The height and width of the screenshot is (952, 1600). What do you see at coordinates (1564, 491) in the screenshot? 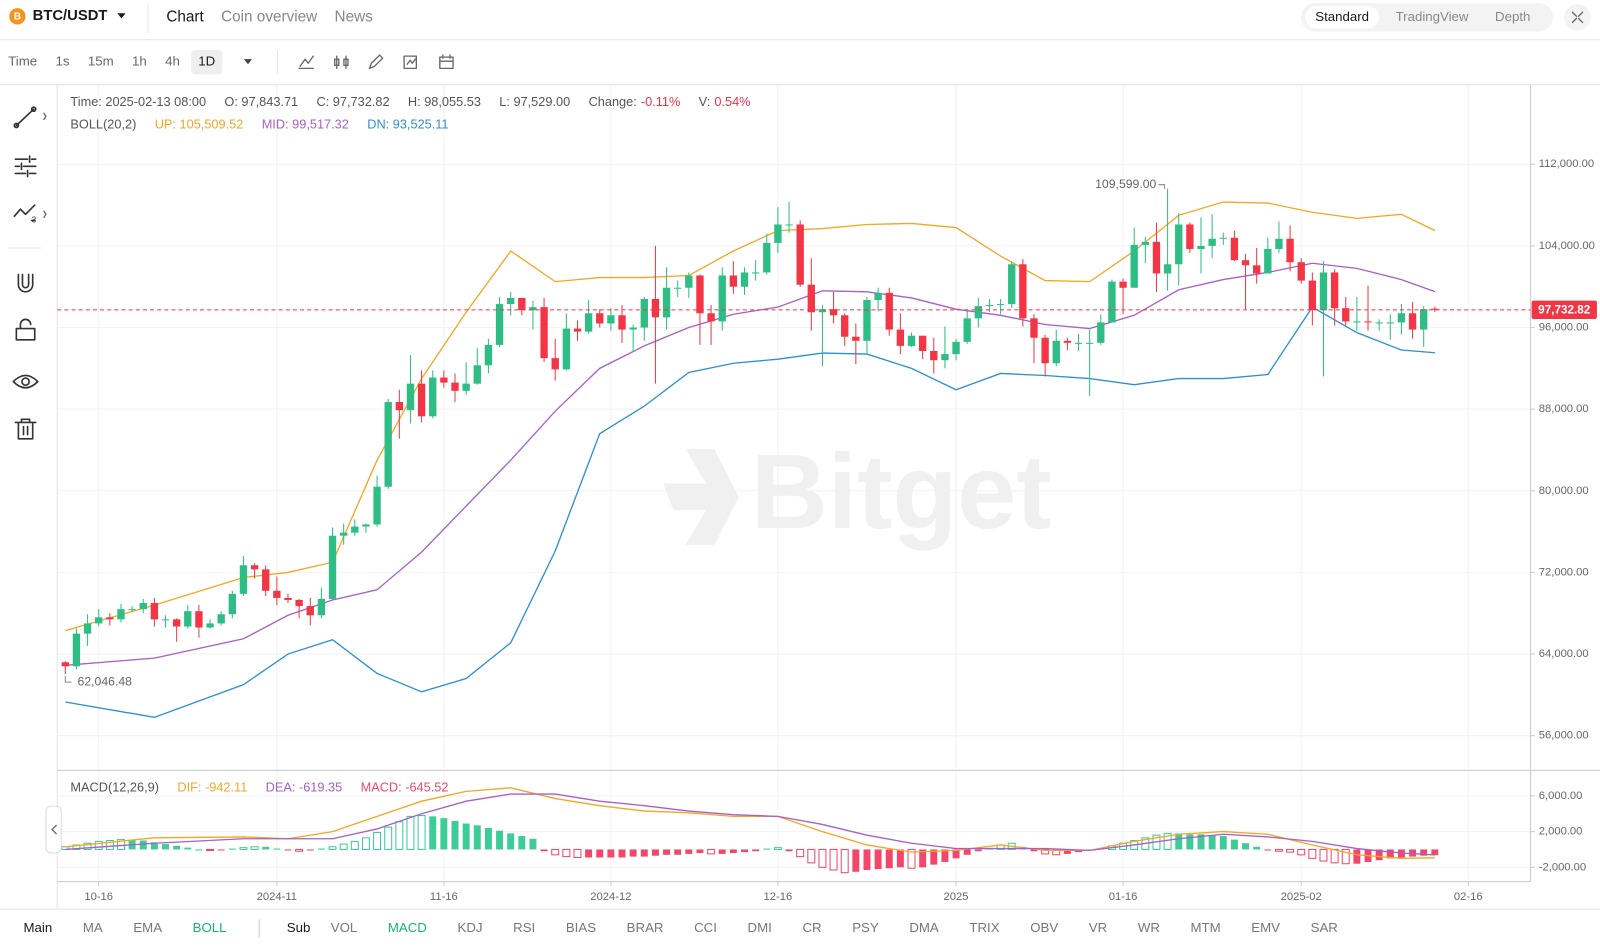
I see `y-tick-label: 80,000.00` at bounding box center [1564, 491].